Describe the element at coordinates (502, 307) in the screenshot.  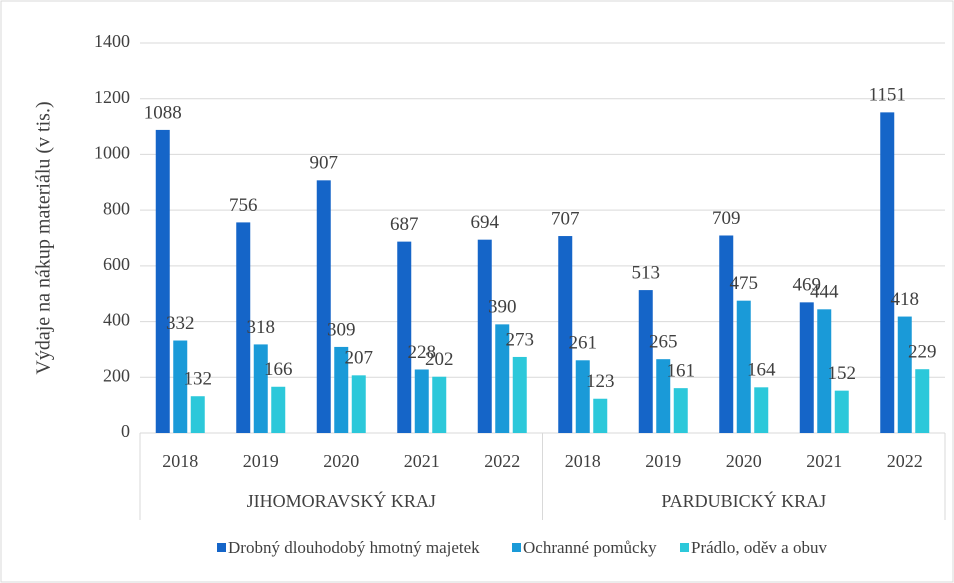
I see `data-label: 390` at that location.